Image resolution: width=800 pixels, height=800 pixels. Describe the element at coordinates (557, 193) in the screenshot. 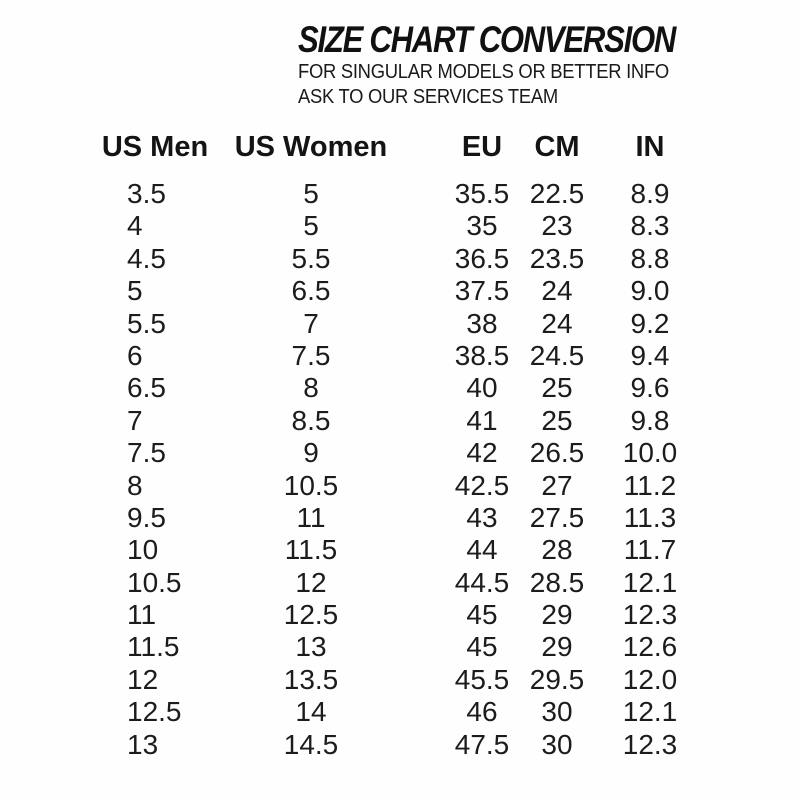

I see `table-cell: 22.5` at that location.